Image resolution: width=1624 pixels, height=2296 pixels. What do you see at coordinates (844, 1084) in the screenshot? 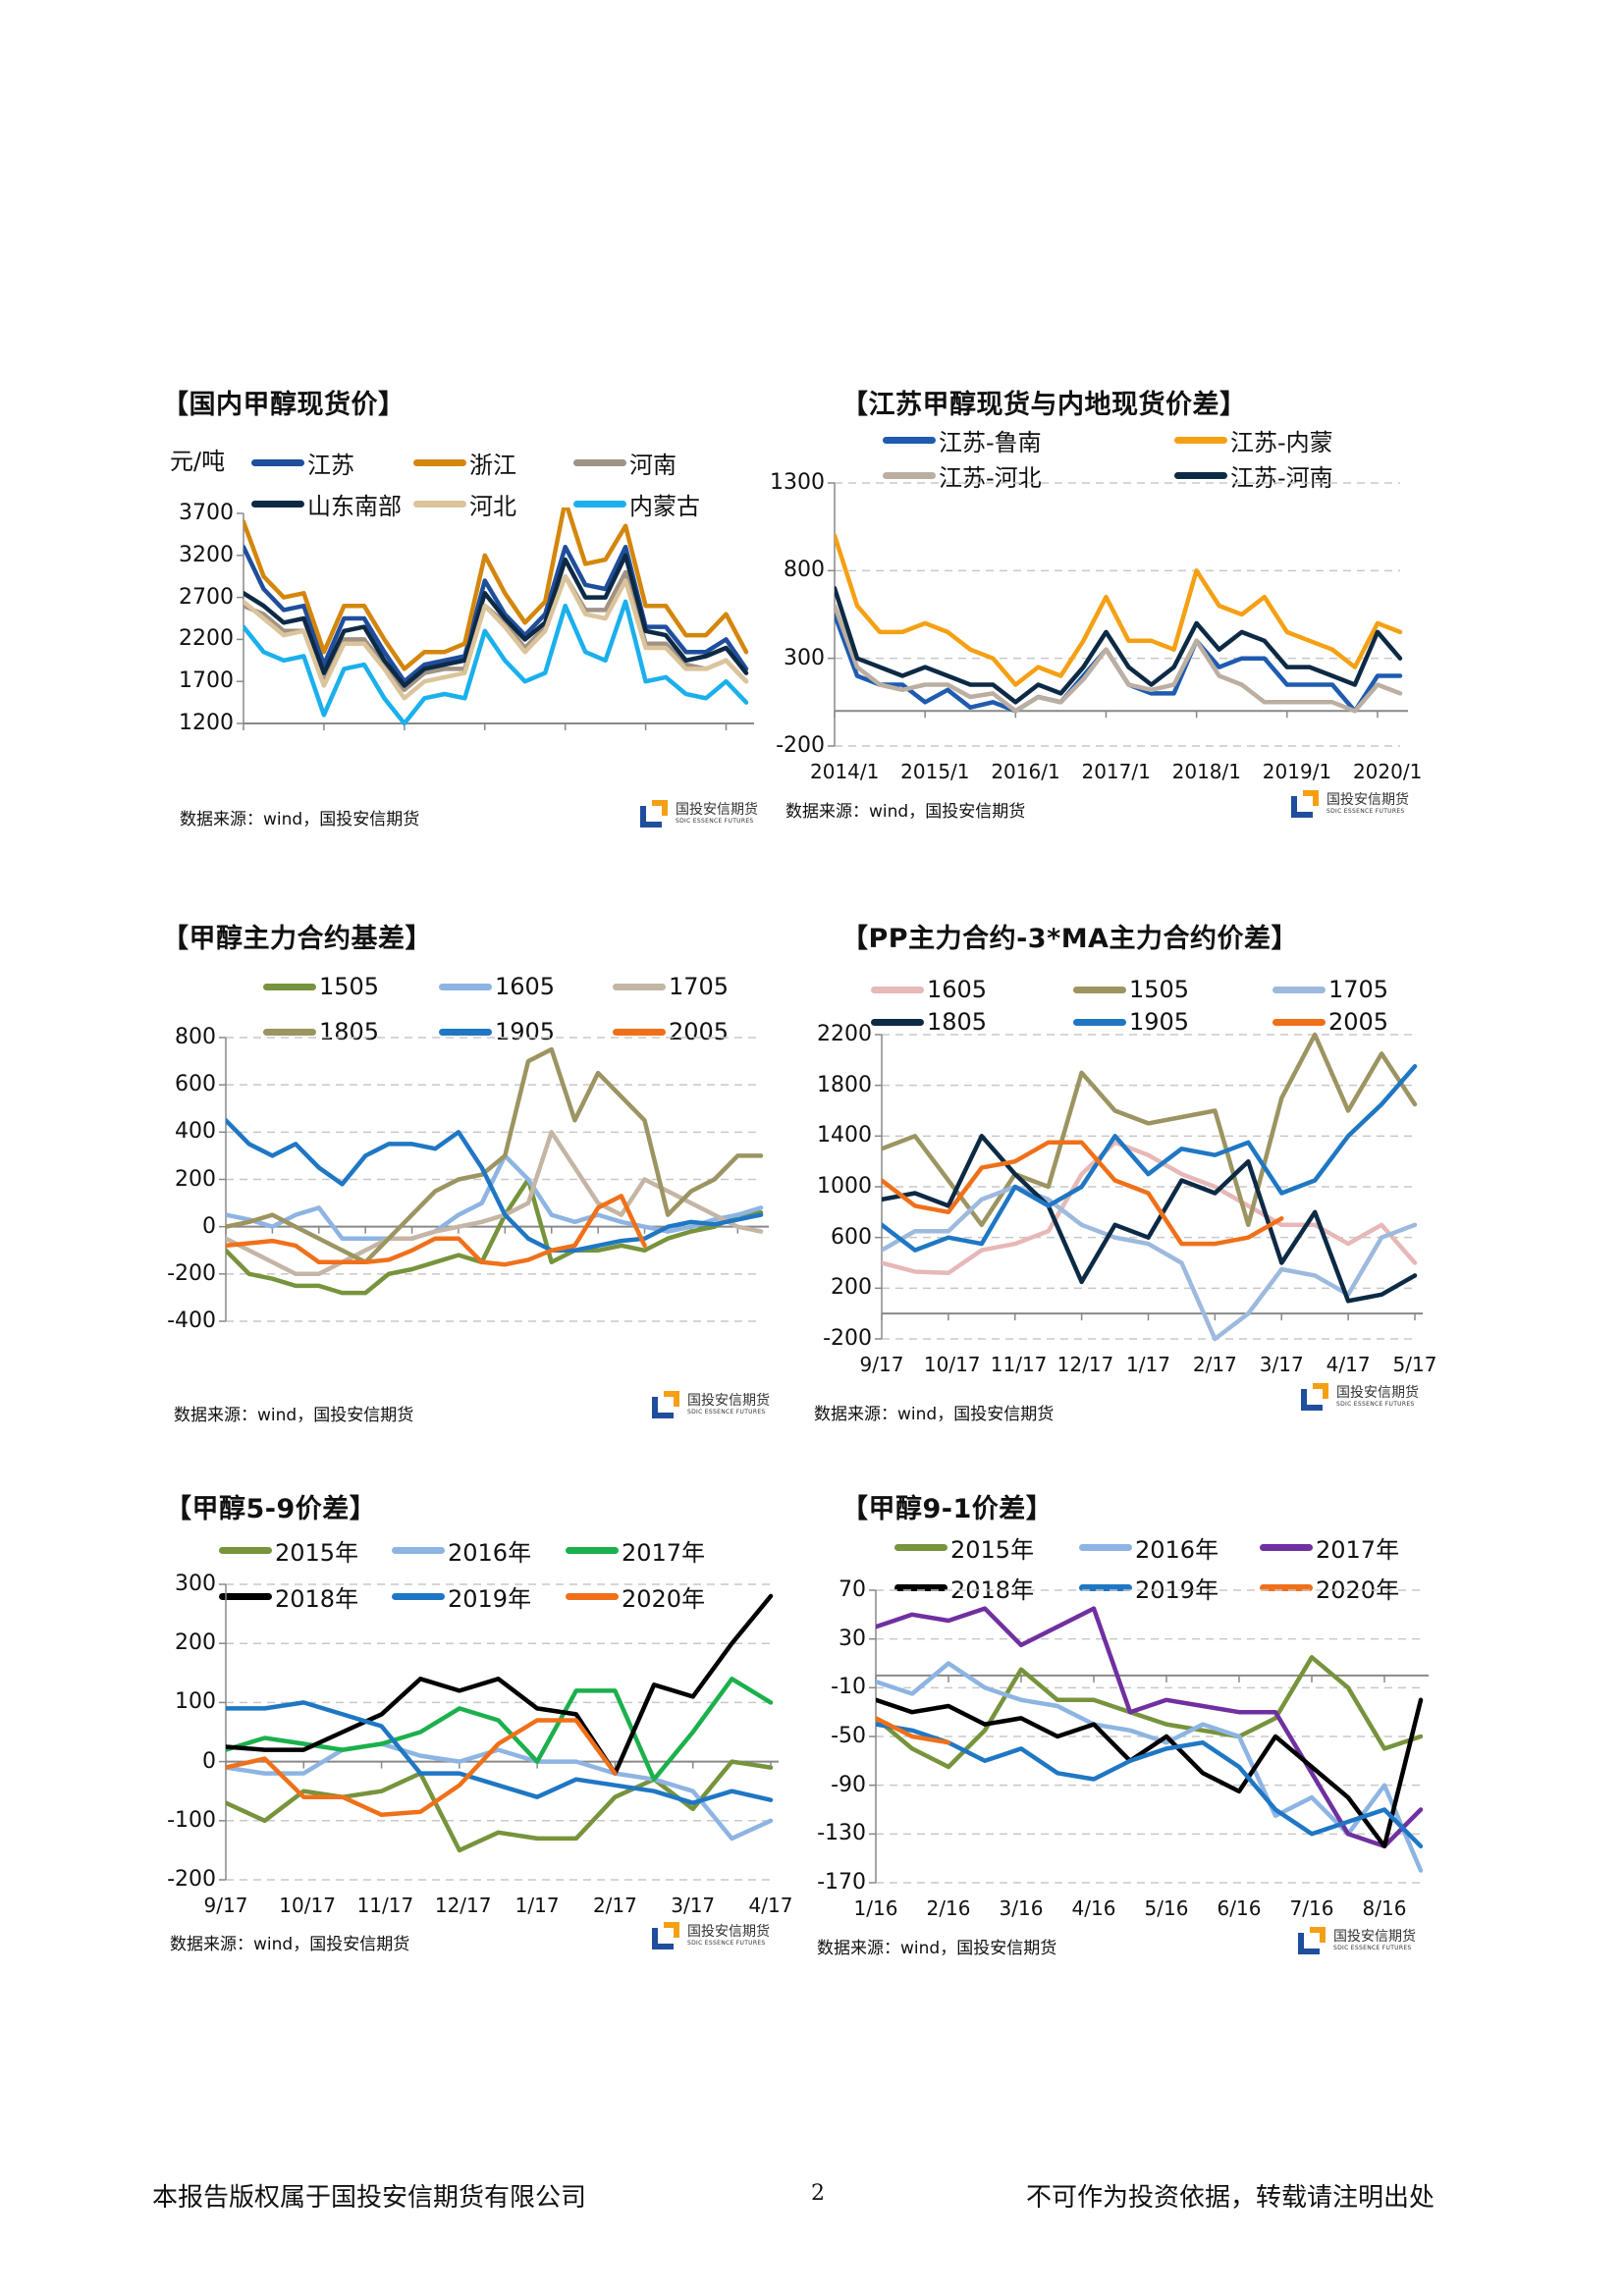
I see `y-tick-label: 1800` at bounding box center [844, 1084].